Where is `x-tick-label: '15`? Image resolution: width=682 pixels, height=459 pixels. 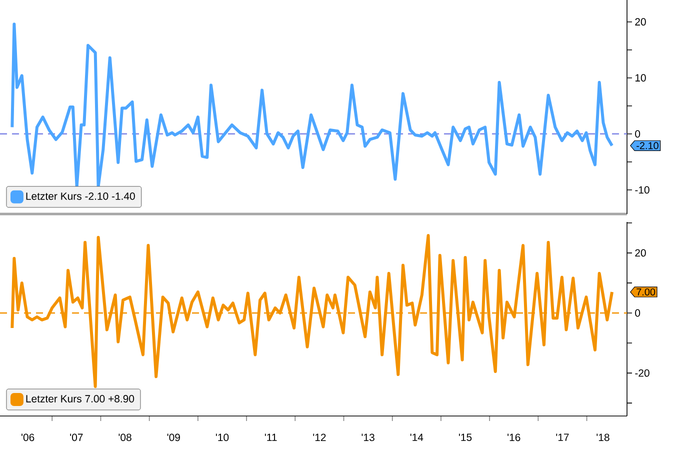
x-tick-label: '15 is located at coordinates (465, 437).